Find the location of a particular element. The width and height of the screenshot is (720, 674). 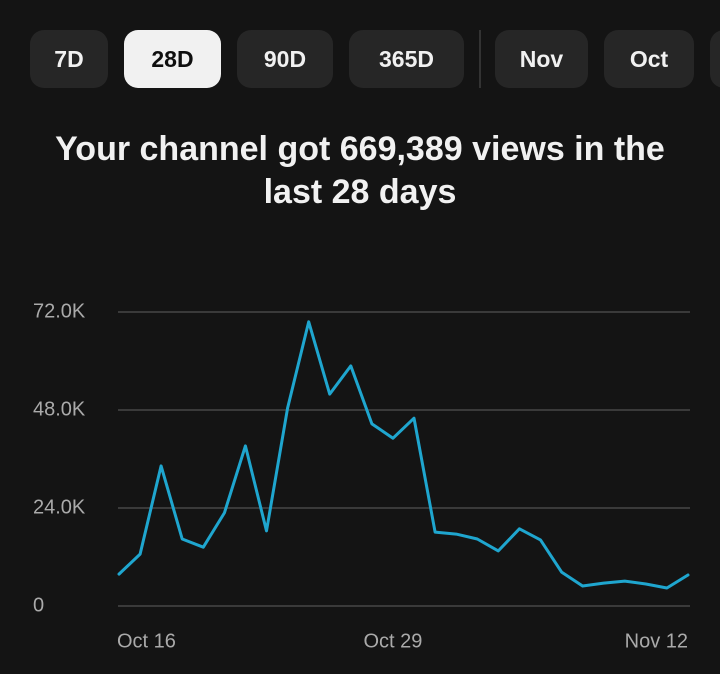

tab: 365D is located at coordinates (406, 59).